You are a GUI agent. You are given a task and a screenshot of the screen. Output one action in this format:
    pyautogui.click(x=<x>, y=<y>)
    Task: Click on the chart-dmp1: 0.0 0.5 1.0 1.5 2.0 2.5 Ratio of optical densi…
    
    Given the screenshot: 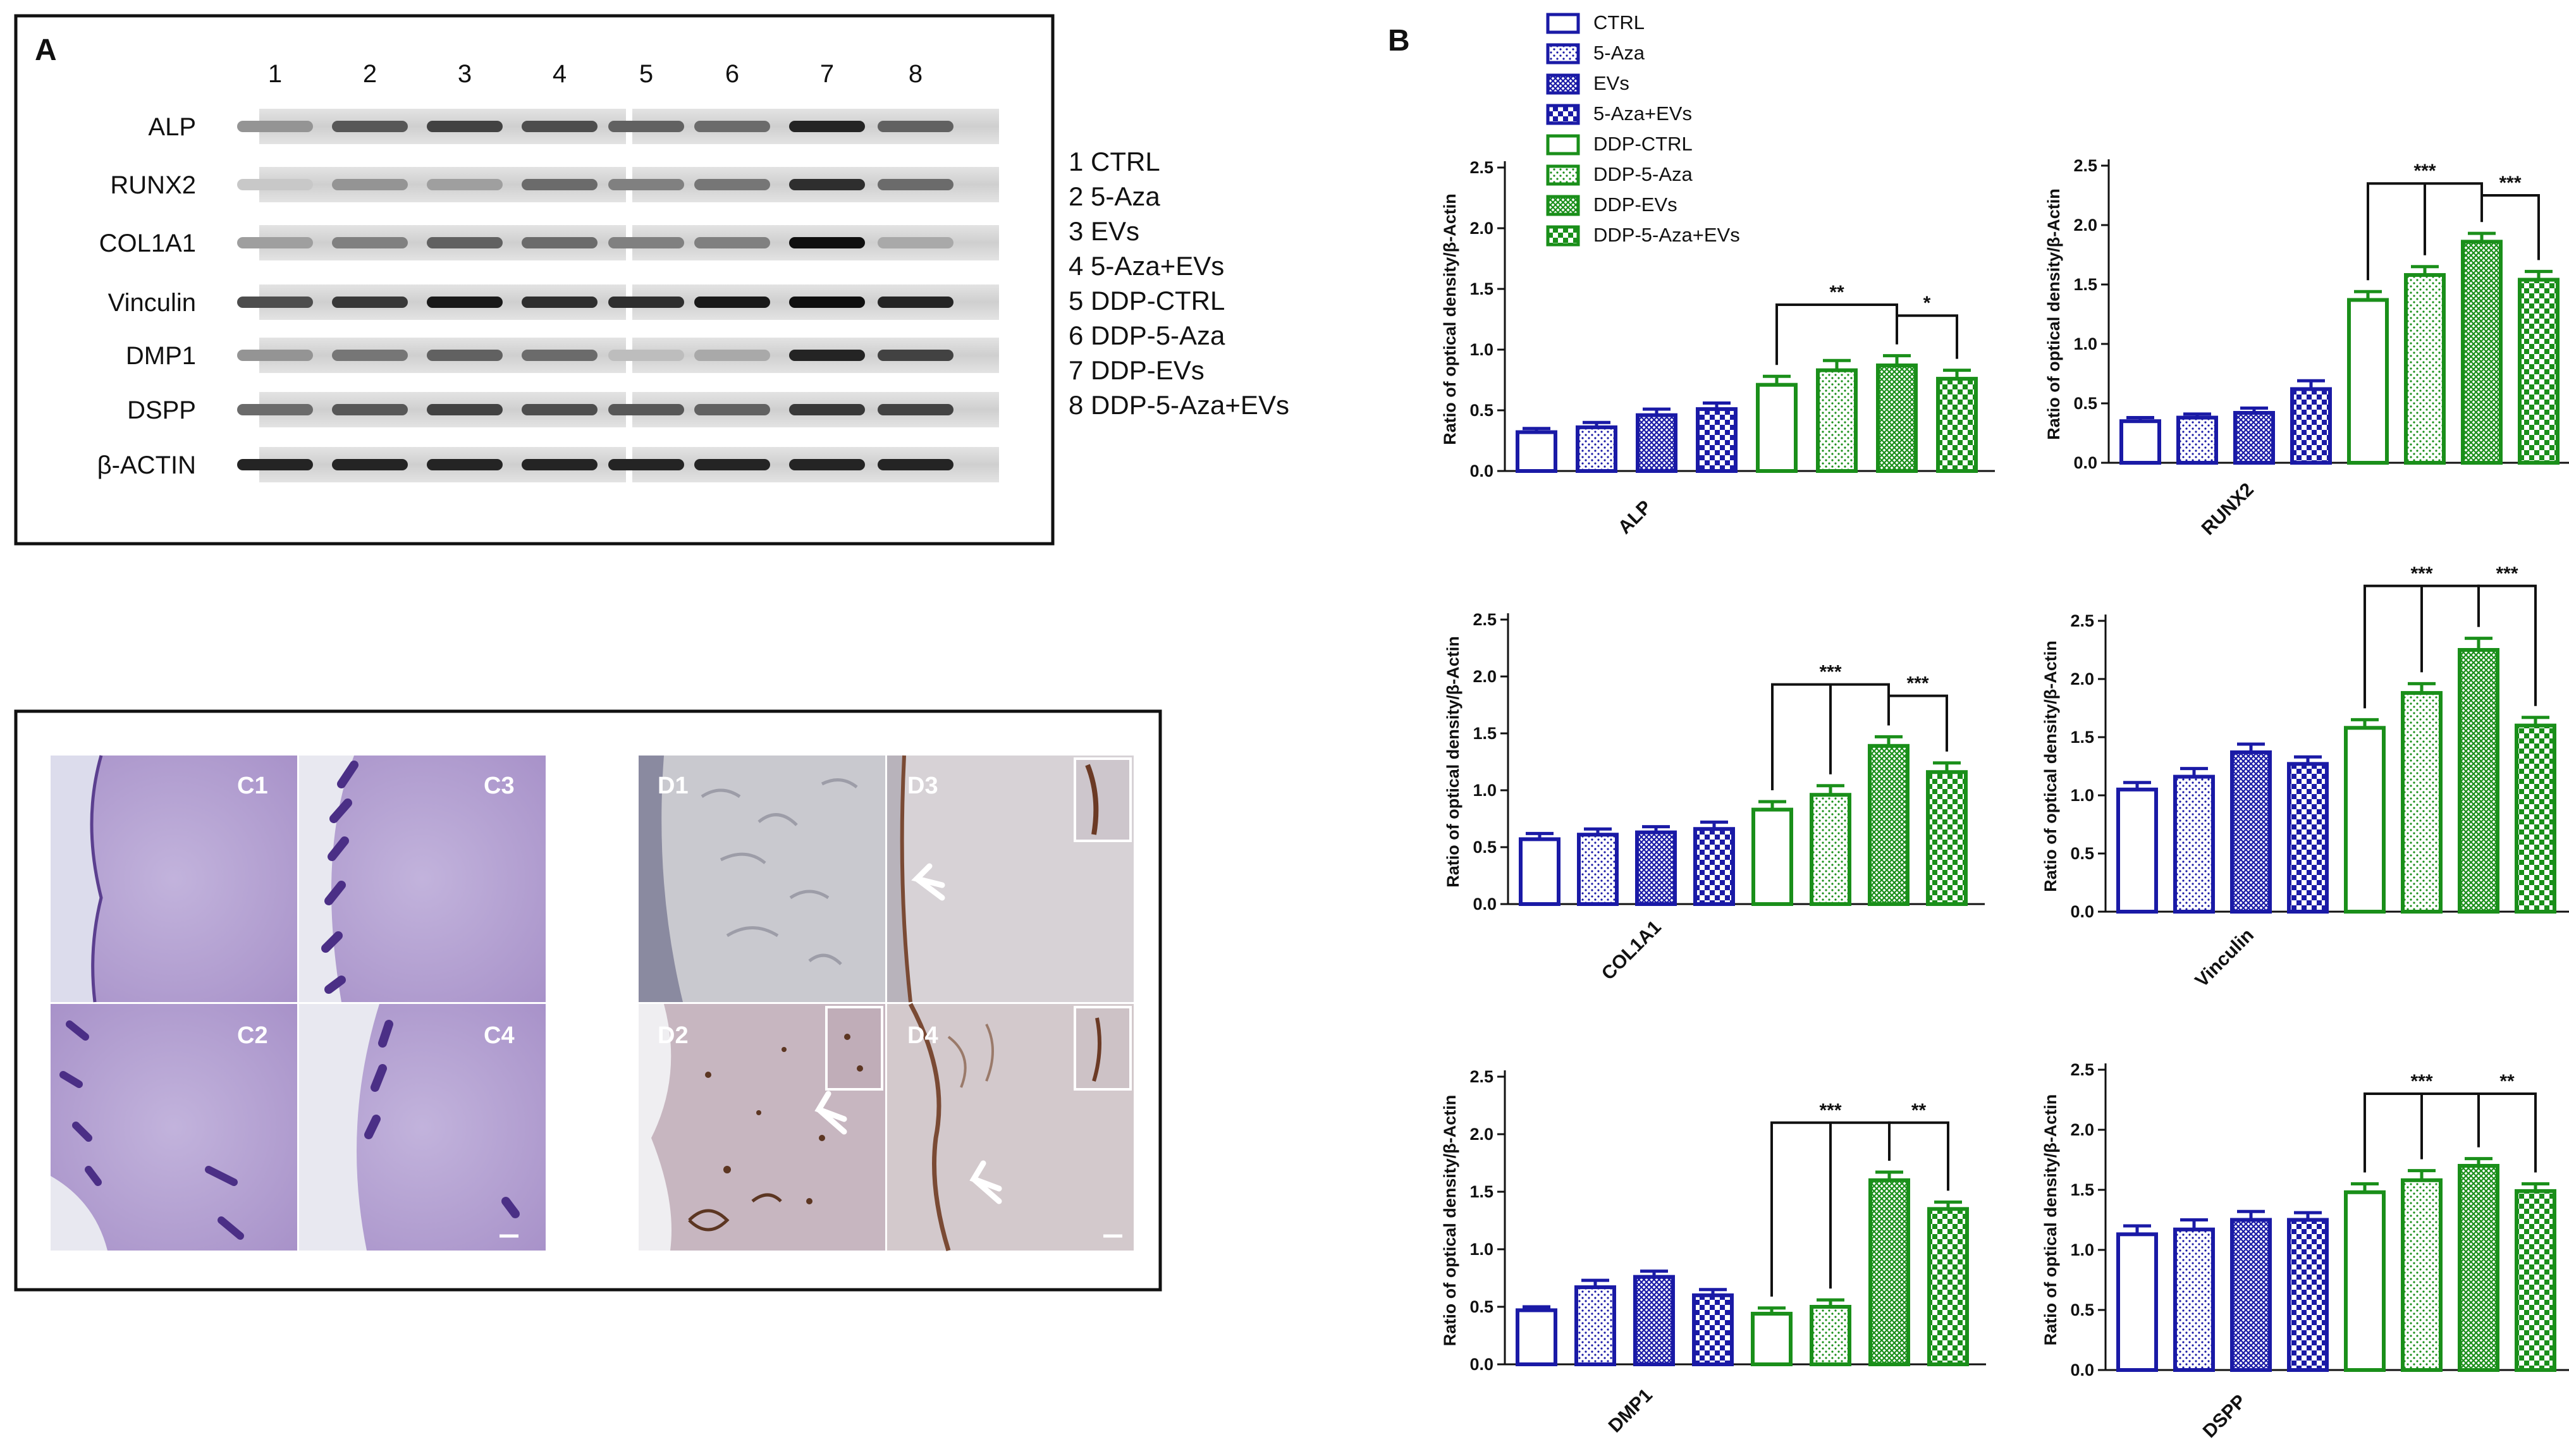 What is the action you would take?
    pyautogui.click(x=1713, y=1251)
    